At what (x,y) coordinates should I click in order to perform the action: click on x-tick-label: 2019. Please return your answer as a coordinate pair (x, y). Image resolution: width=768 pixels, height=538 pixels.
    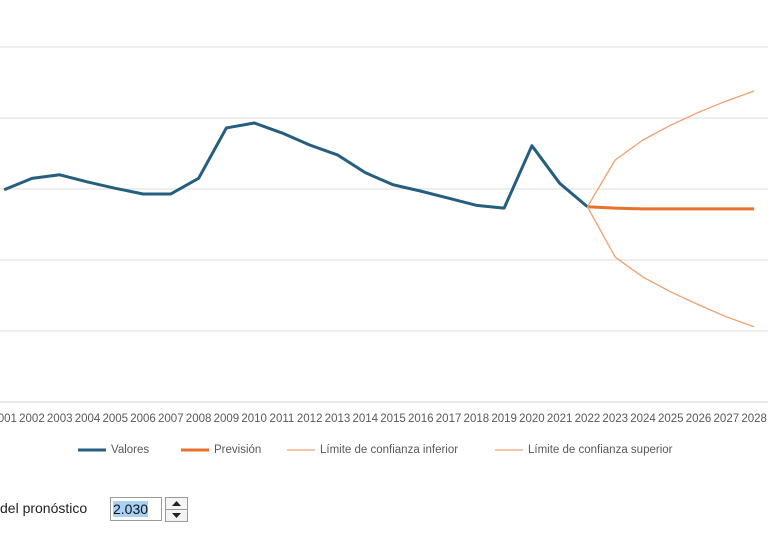
    Looking at the image, I should click on (504, 419).